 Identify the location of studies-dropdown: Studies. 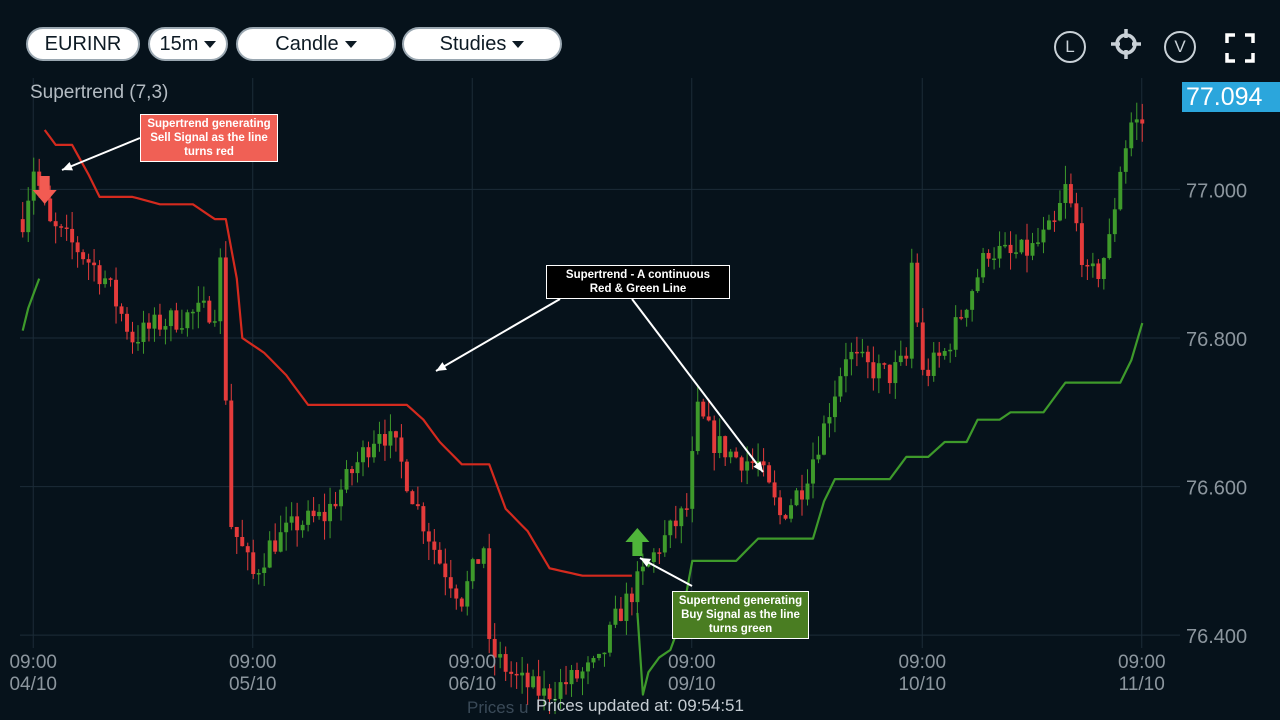
(482, 44).